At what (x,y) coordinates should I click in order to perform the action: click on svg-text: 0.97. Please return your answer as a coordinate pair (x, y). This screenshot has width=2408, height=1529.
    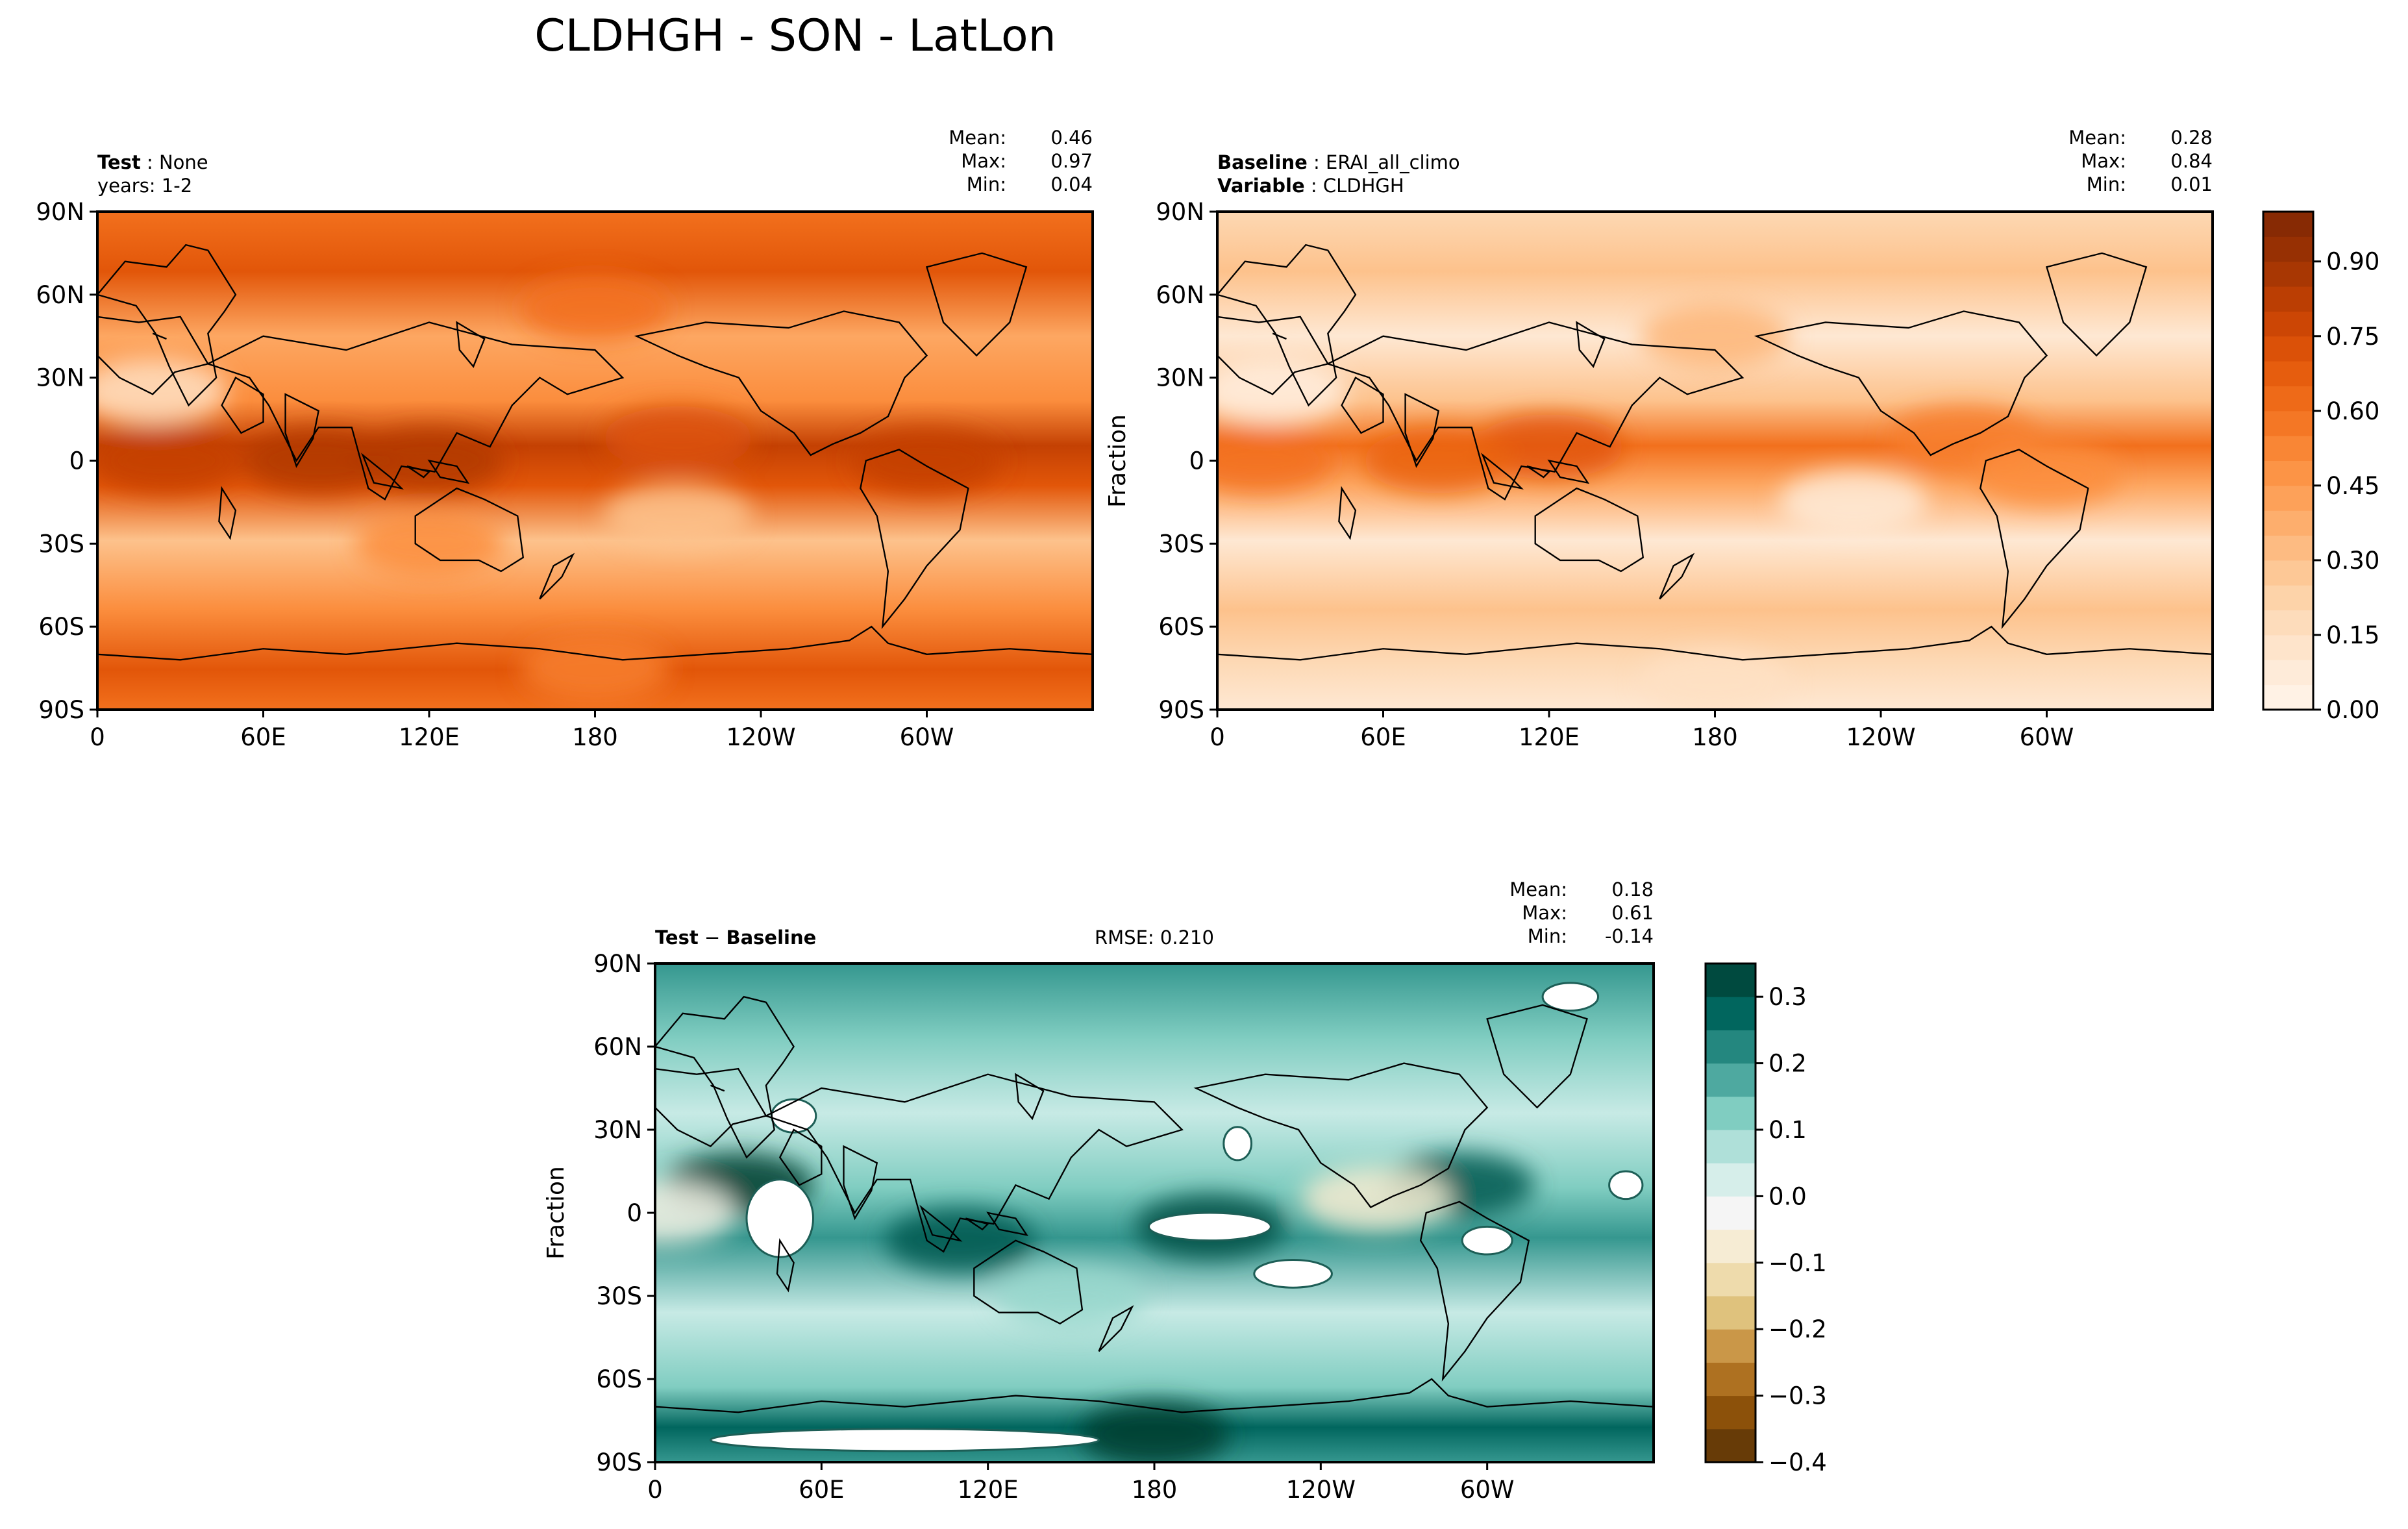
    Looking at the image, I should click on (1071, 161).